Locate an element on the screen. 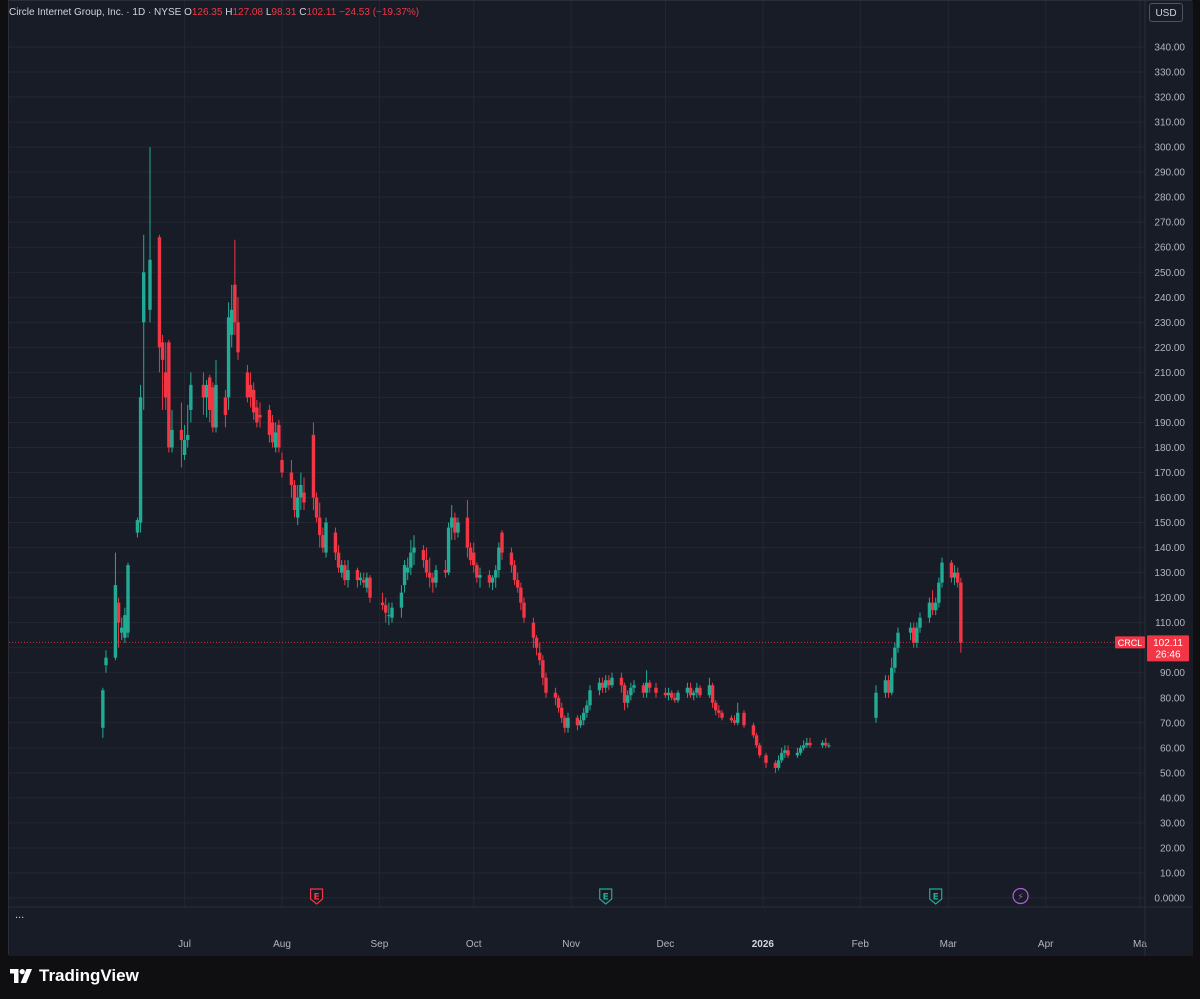 This screenshot has height=999, width=1200. split-marker: ⚡ is located at coordinates (1020, 896).